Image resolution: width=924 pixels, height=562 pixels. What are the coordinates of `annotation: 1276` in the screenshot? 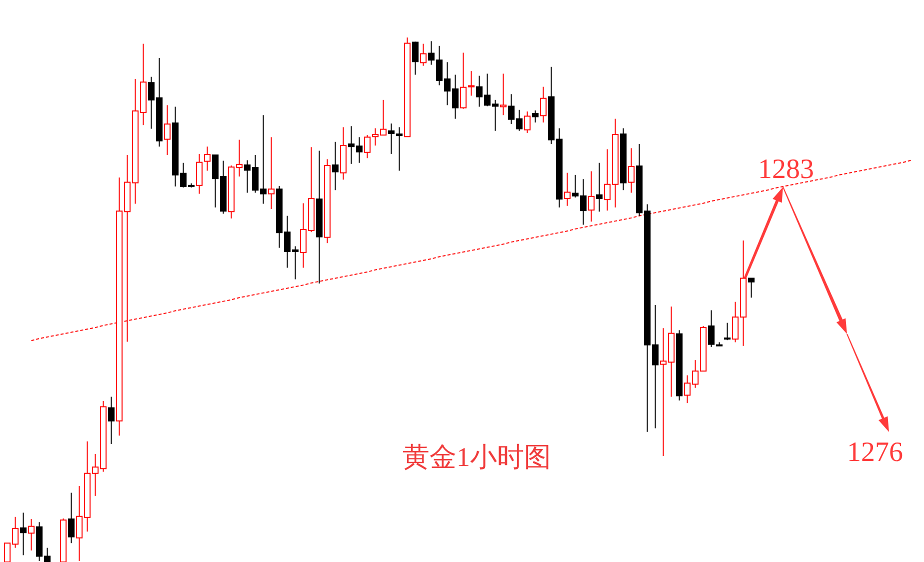 It's located at (875, 452).